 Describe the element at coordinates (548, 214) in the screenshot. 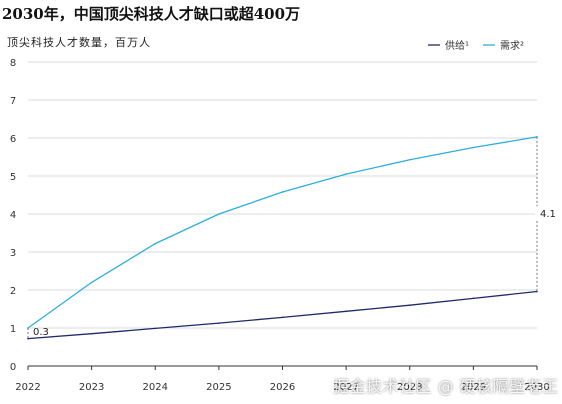

I see `gap-label-2030: 4.1` at that location.